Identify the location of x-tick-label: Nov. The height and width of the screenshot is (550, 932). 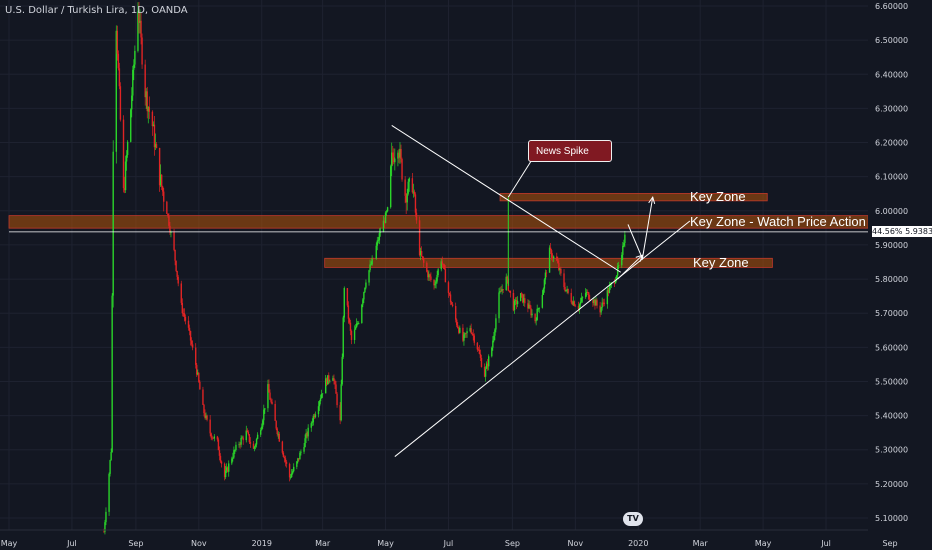
(576, 543).